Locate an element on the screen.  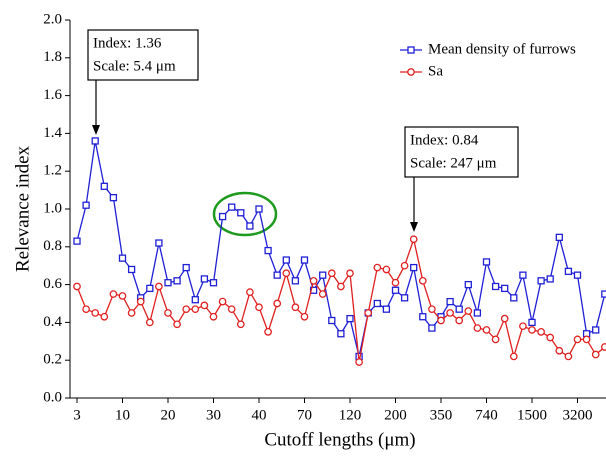
y-axis-label: Relevance index is located at coordinates (22, 208).